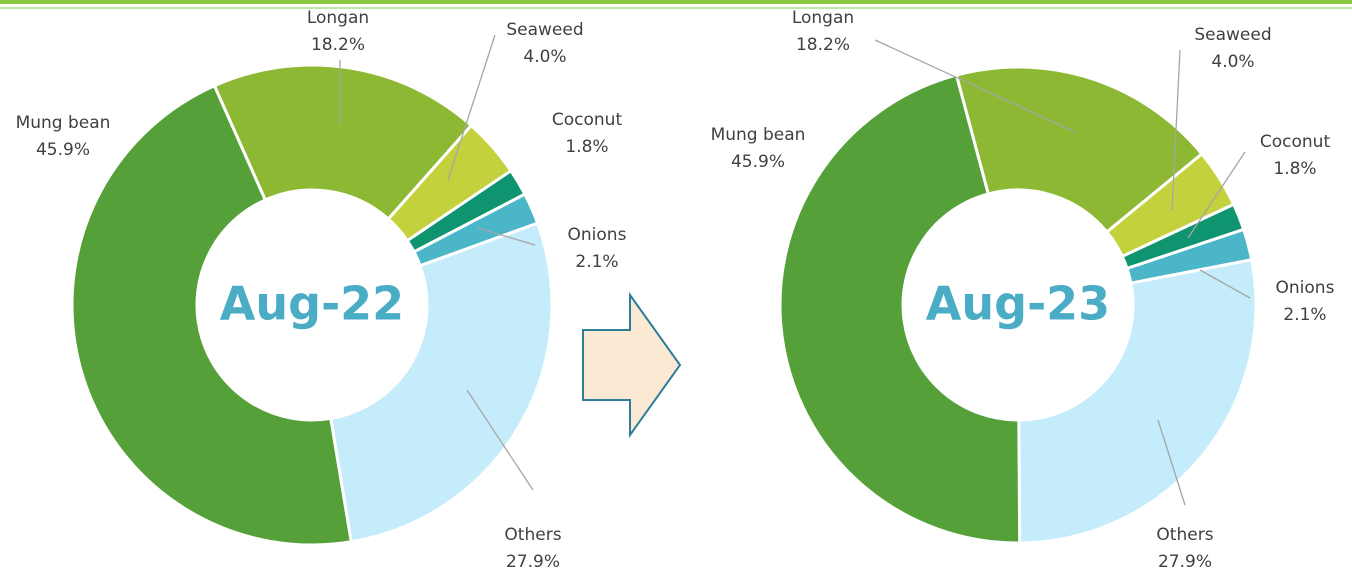 This screenshot has width=1352, height=580. Describe the element at coordinates (632, 365) in the screenshot. I see `arrow` at that location.